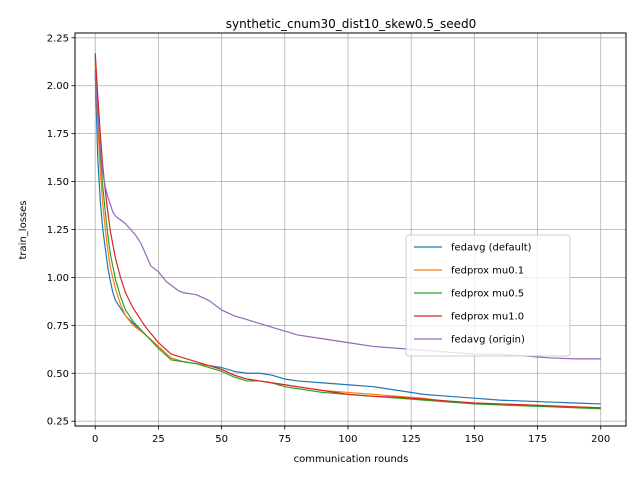 The width and height of the screenshot is (640, 480). I want to click on y-tick-label: 0.25, so click(58, 422).